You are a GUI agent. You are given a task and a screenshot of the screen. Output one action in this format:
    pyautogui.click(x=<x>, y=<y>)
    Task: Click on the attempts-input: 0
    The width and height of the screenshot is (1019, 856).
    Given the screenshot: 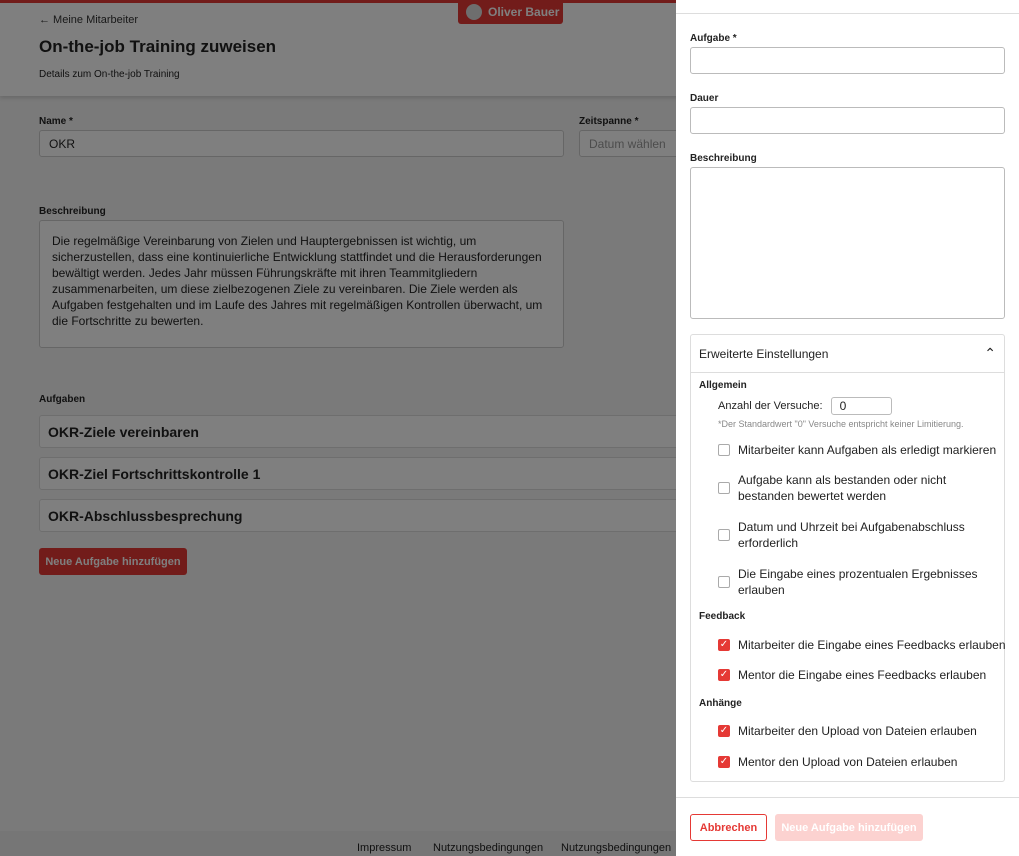 What is the action you would take?
    pyautogui.click(x=861, y=406)
    